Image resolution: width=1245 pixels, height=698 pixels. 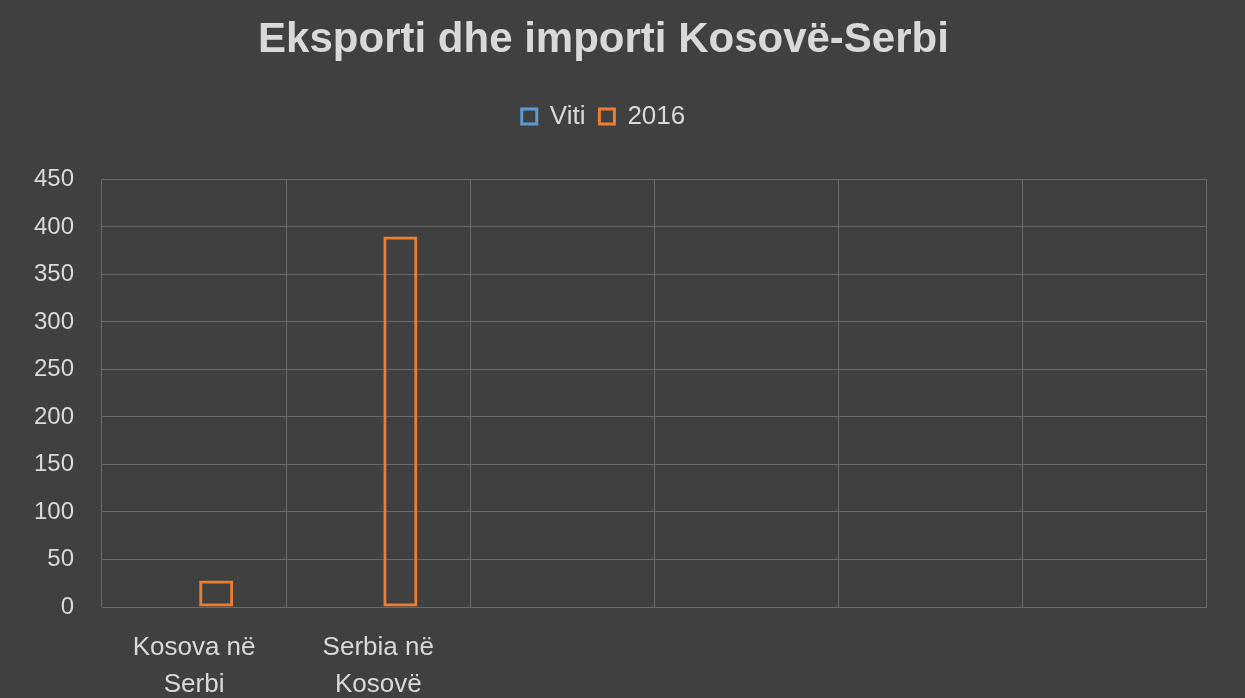 I want to click on x-tick-label: Serbia në Kosovë, so click(x=378, y=664).